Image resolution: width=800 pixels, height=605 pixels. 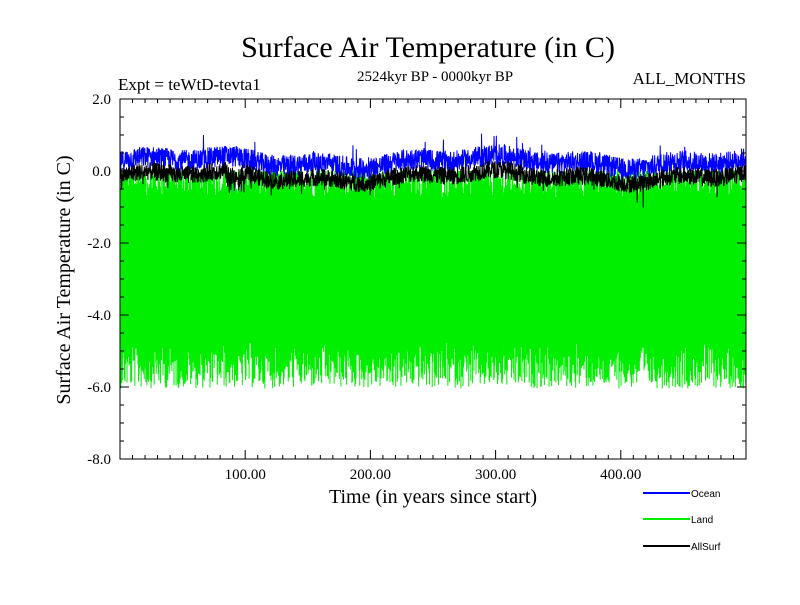 I want to click on chart-title: Surface Air Temperature (in C), so click(x=428, y=47).